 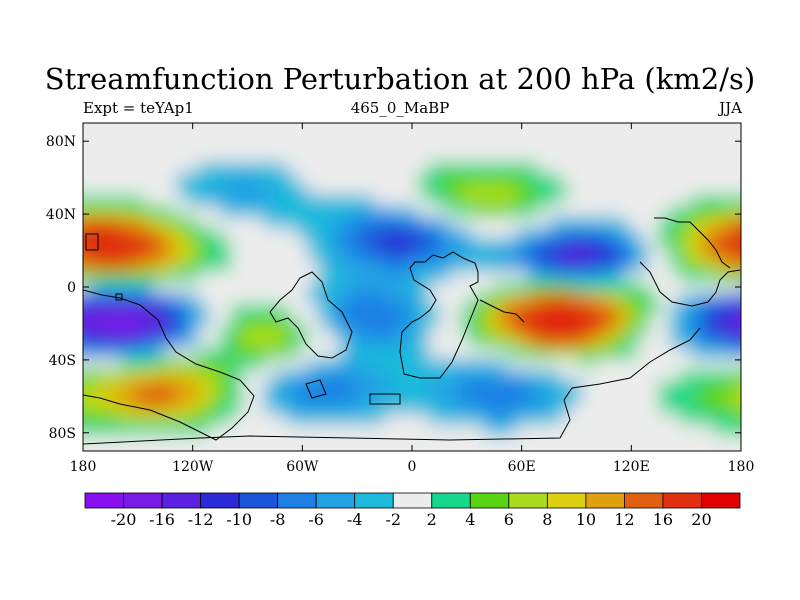 What do you see at coordinates (547, 519) in the screenshot?
I see `colorbar-label-11: 8` at bounding box center [547, 519].